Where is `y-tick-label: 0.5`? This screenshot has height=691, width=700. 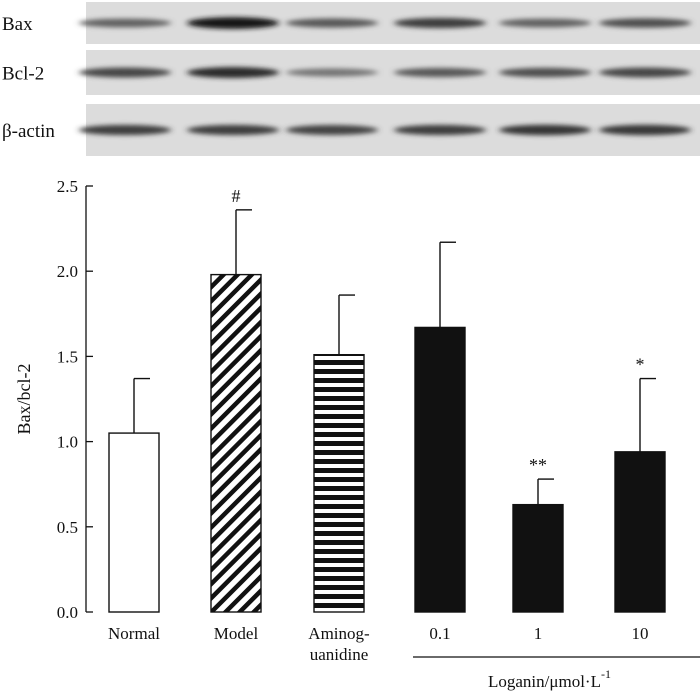
y-tick-label: 0.5 is located at coordinates (67, 527).